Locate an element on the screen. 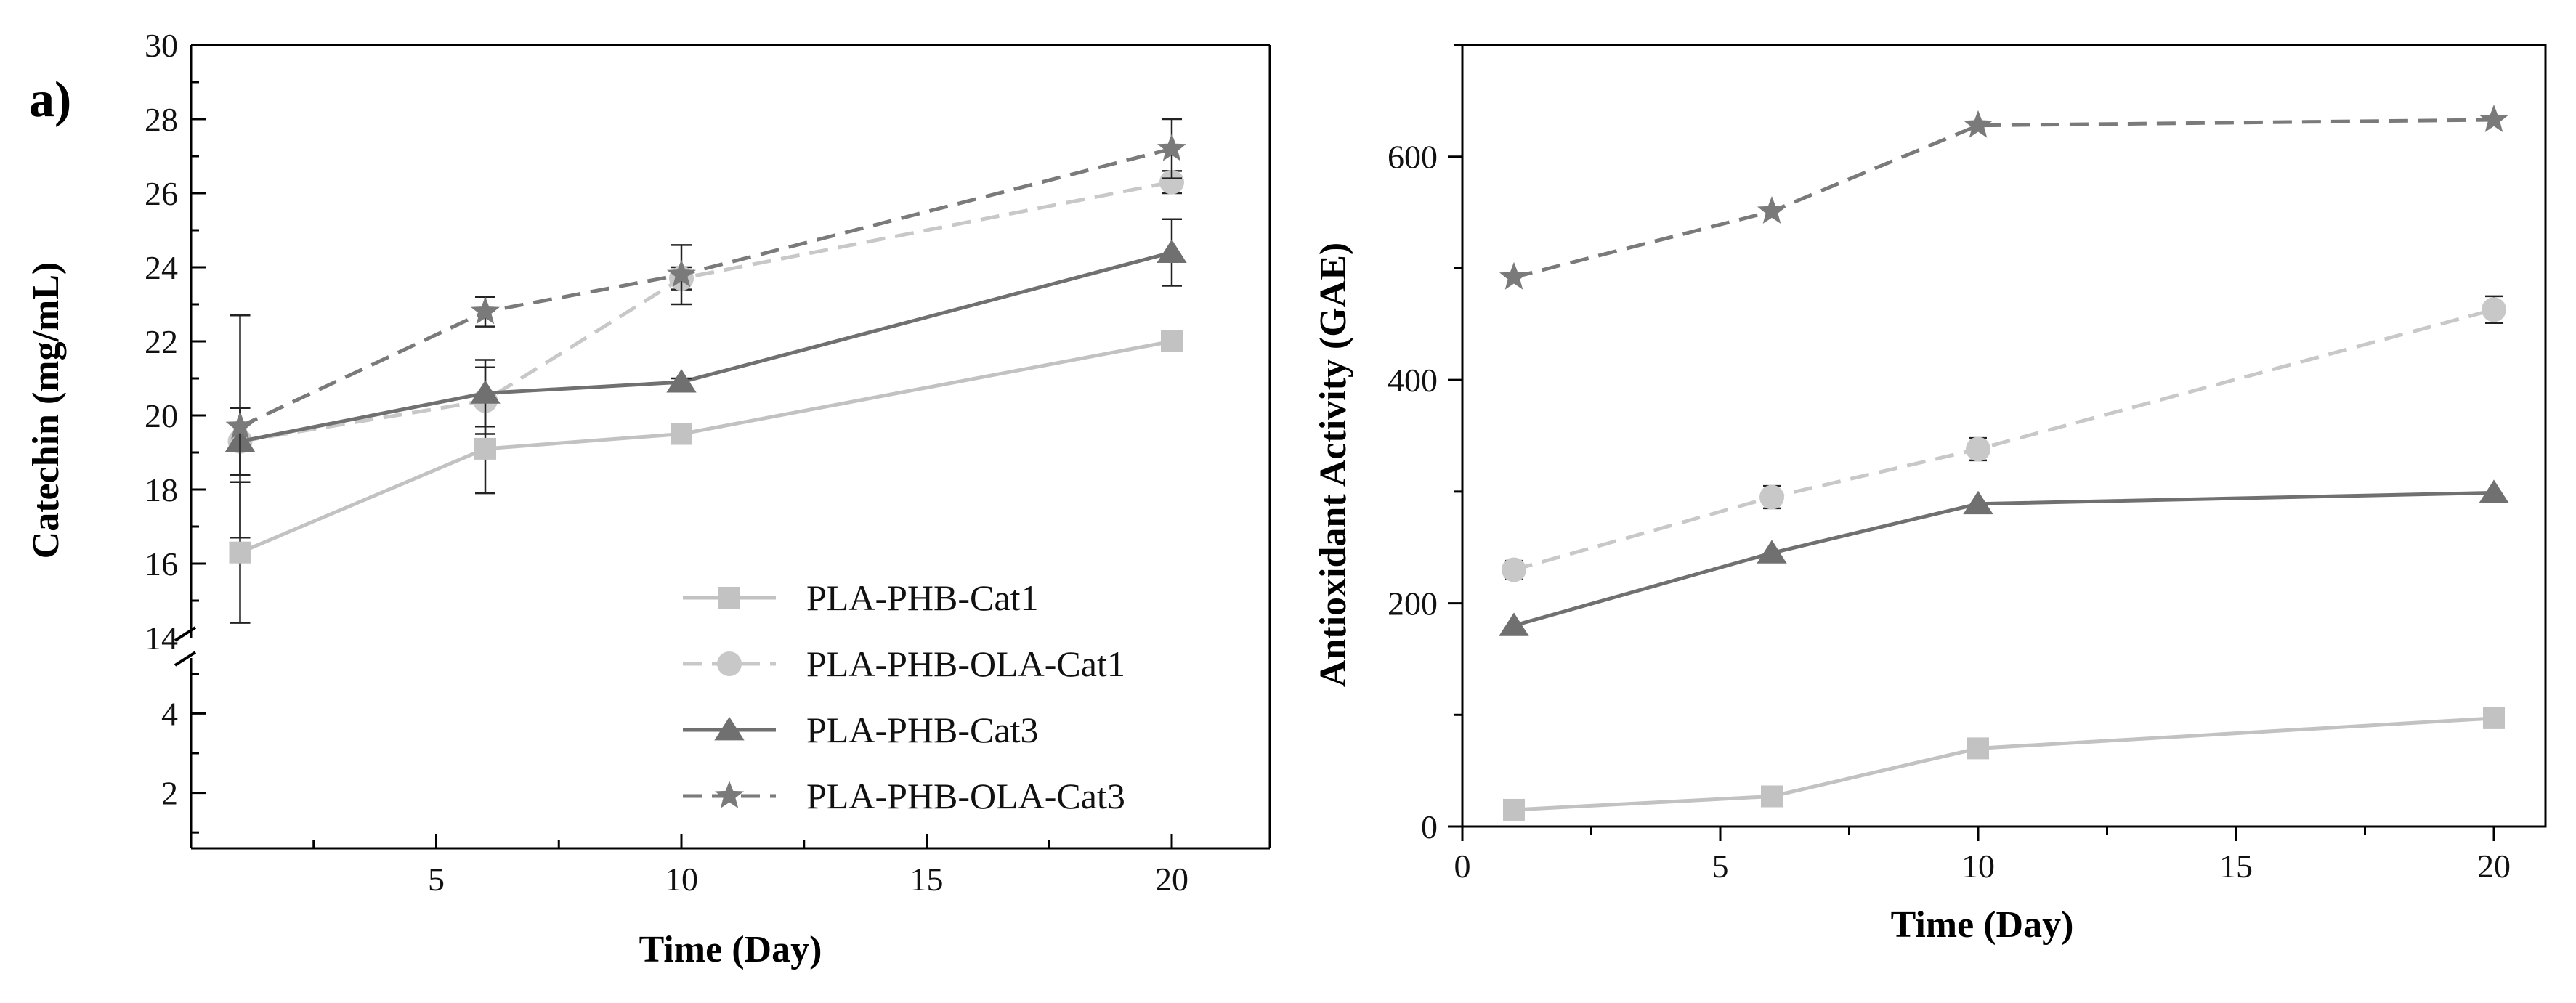 The width and height of the screenshot is (2576, 1003). y-tick-label: 30 is located at coordinates (161, 46).